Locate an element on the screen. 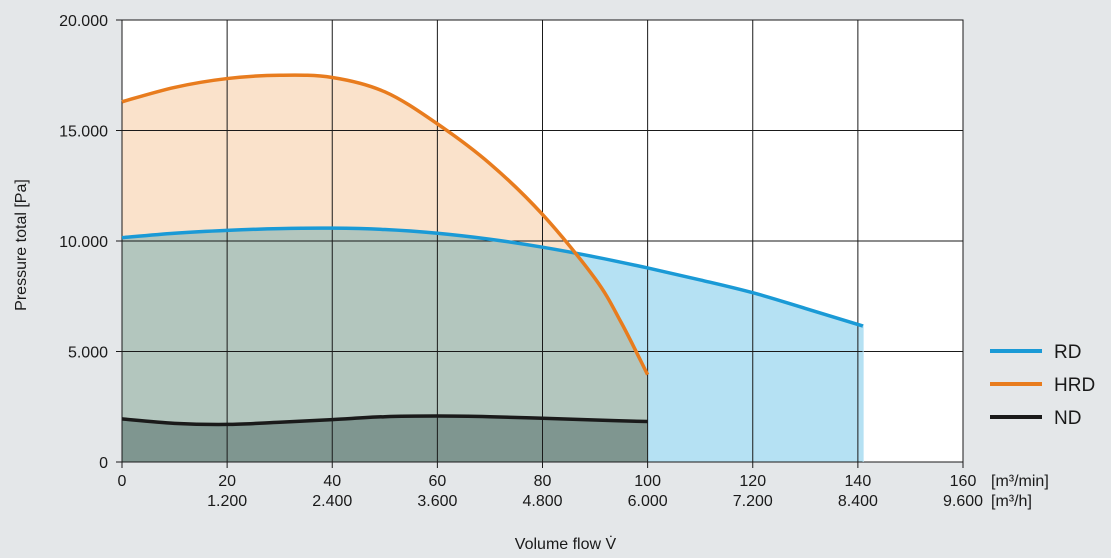 This screenshot has height=558, width=1111. x-axis-unit-secondary: [m³/h] is located at coordinates (1011, 501).